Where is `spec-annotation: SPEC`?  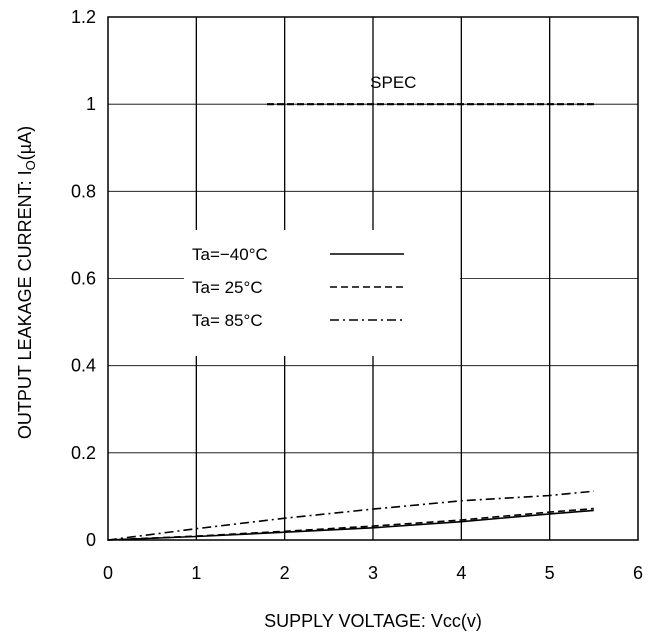
spec-annotation: SPEC is located at coordinates (430, 88).